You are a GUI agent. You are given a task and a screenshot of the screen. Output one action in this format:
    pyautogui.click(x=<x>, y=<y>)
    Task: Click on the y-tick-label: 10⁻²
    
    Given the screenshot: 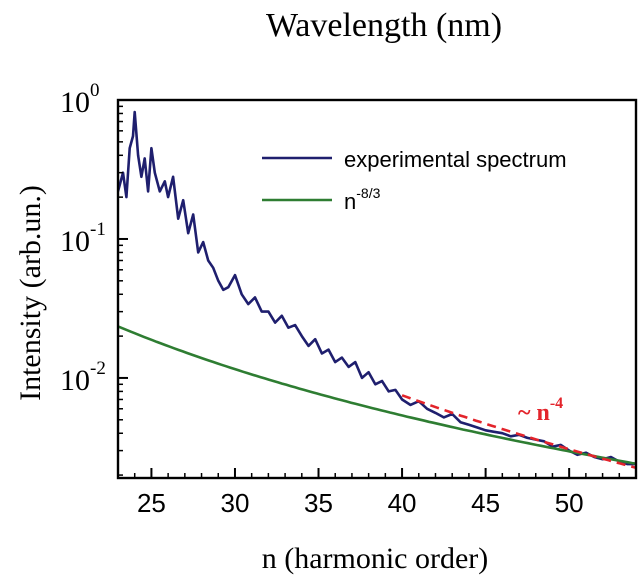 What is the action you would take?
    pyautogui.click(x=83, y=377)
    